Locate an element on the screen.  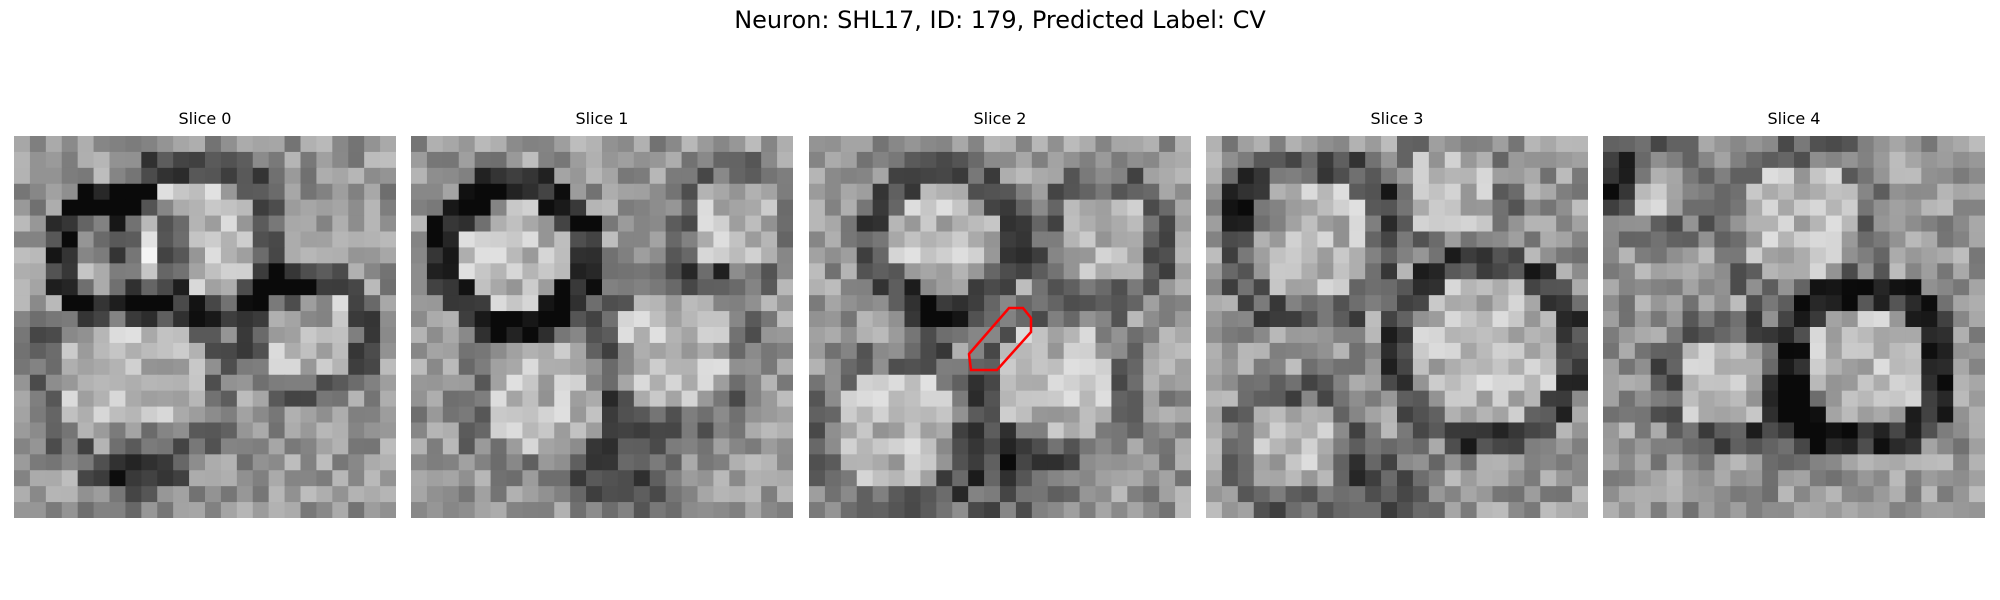
slice-panel-2: Slice 2 is located at coordinates (1000, 313).